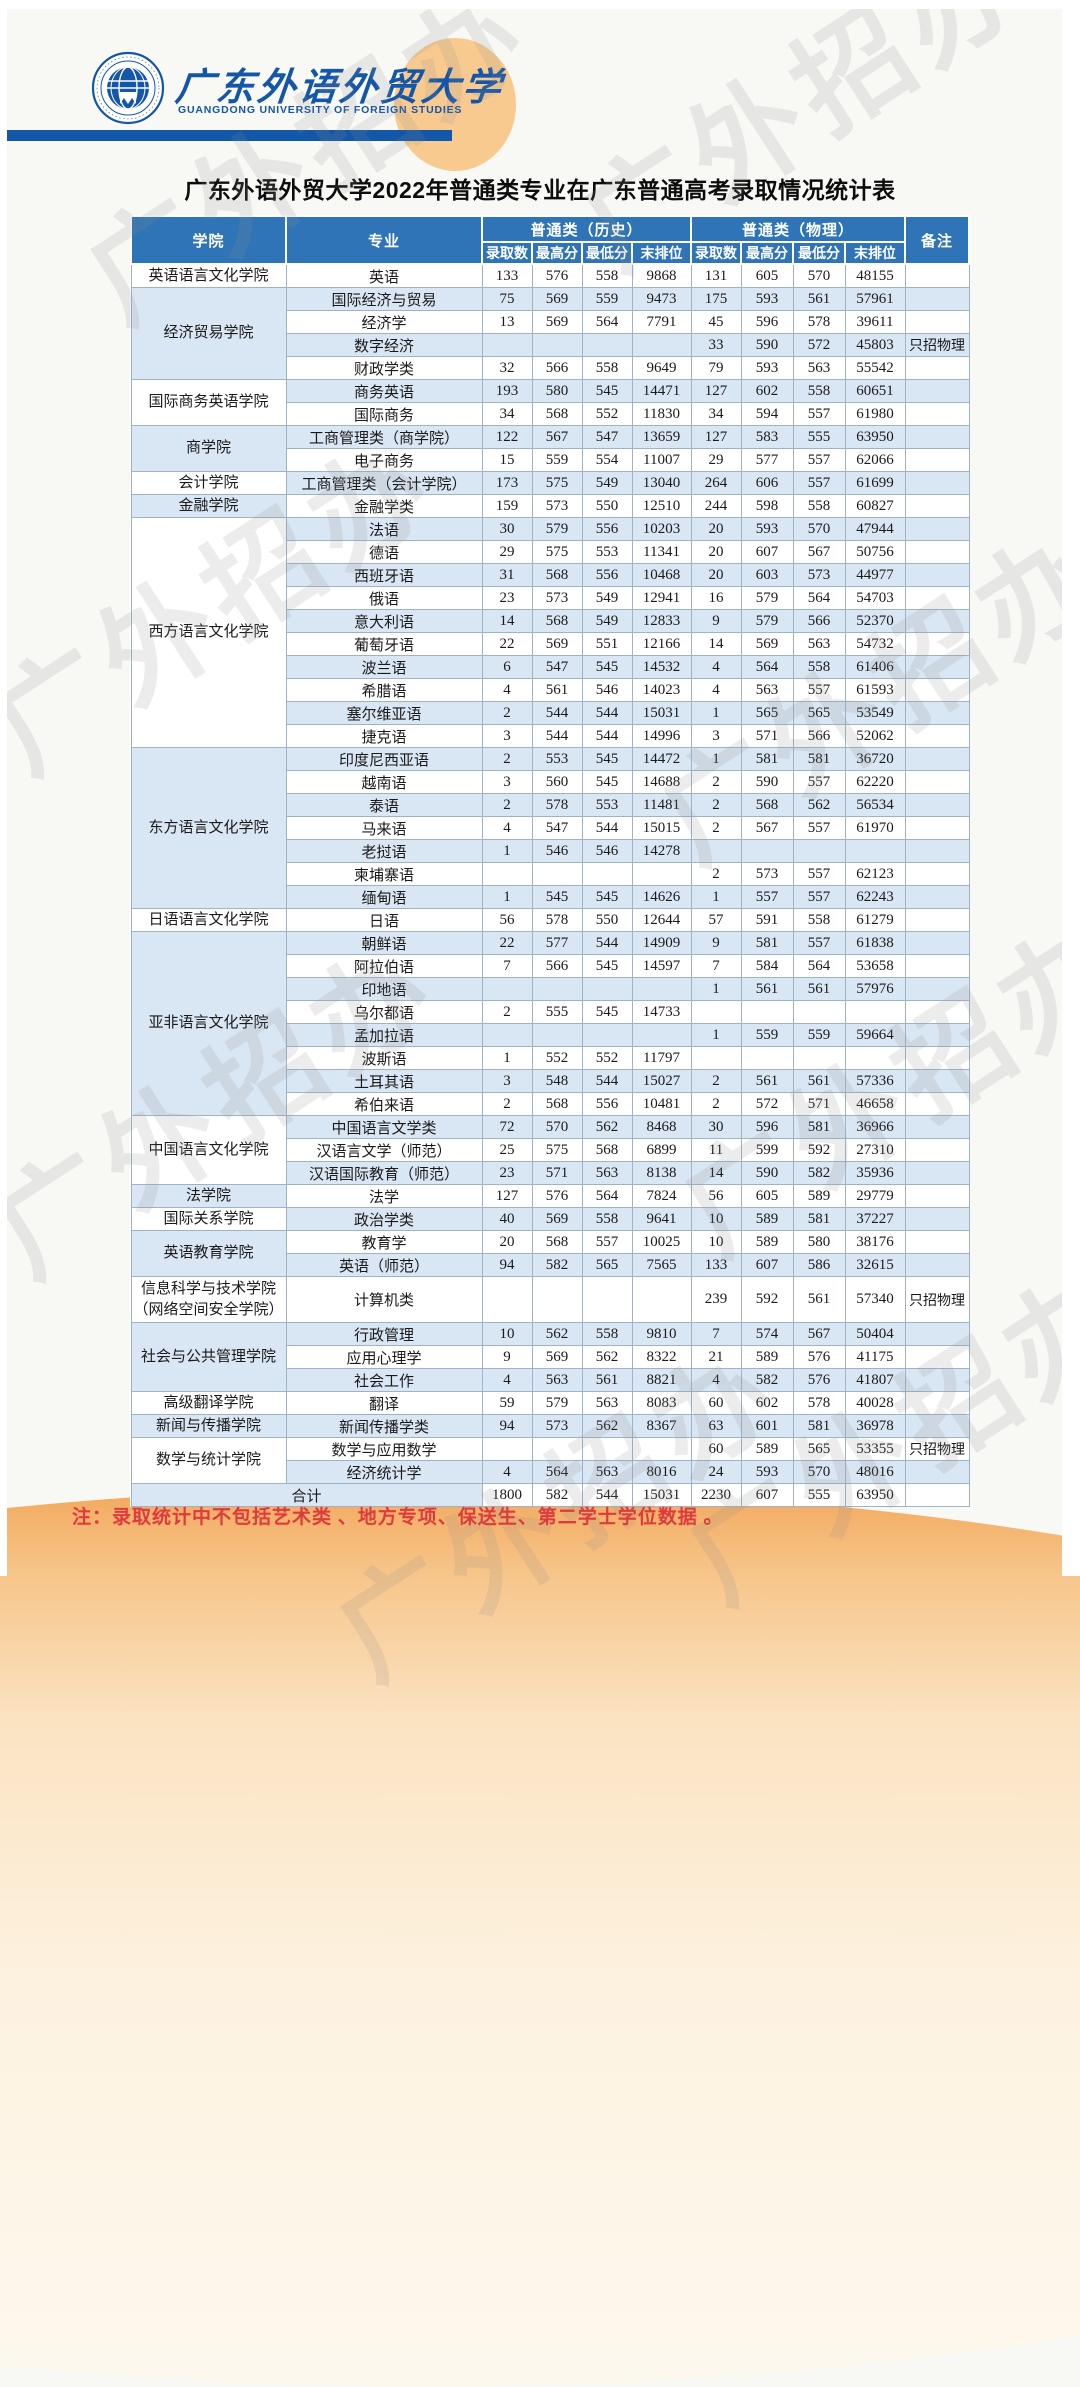  Describe the element at coordinates (716, 897) in the screenshot. I see `stat-cell: 1` at that location.